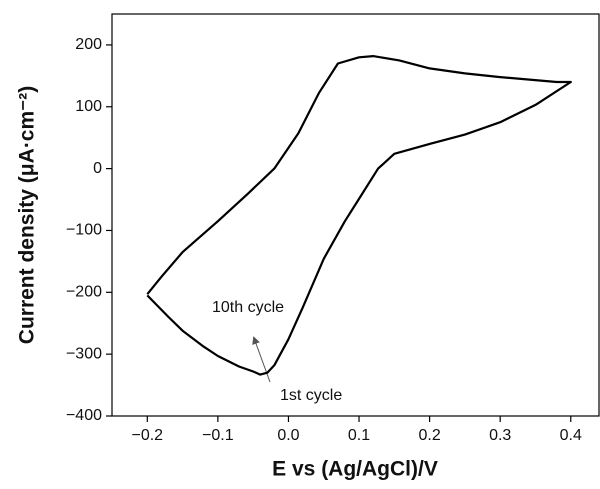 The image size is (600, 489). I want to click on x-tick-label: 0.3, so click(500, 435).